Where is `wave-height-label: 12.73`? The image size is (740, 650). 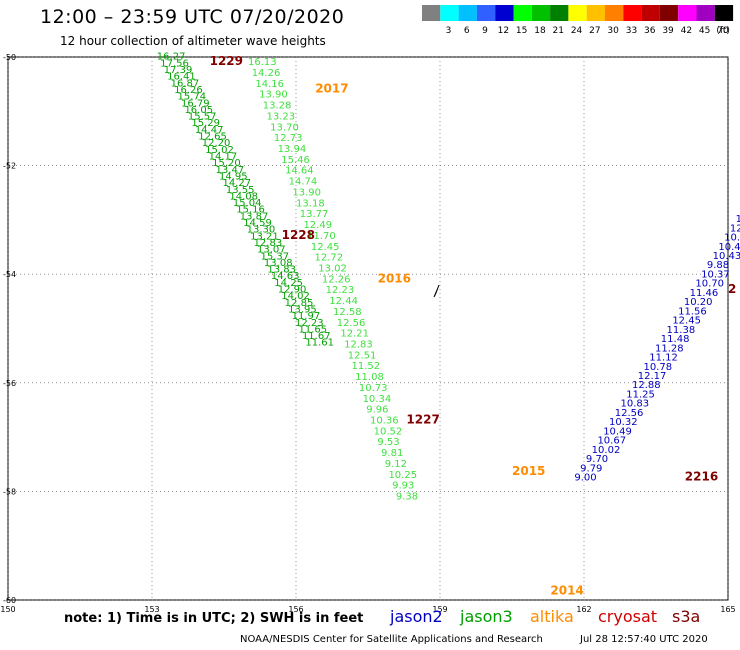 wave-height-label: 12.73 is located at coordinates (288, 138).